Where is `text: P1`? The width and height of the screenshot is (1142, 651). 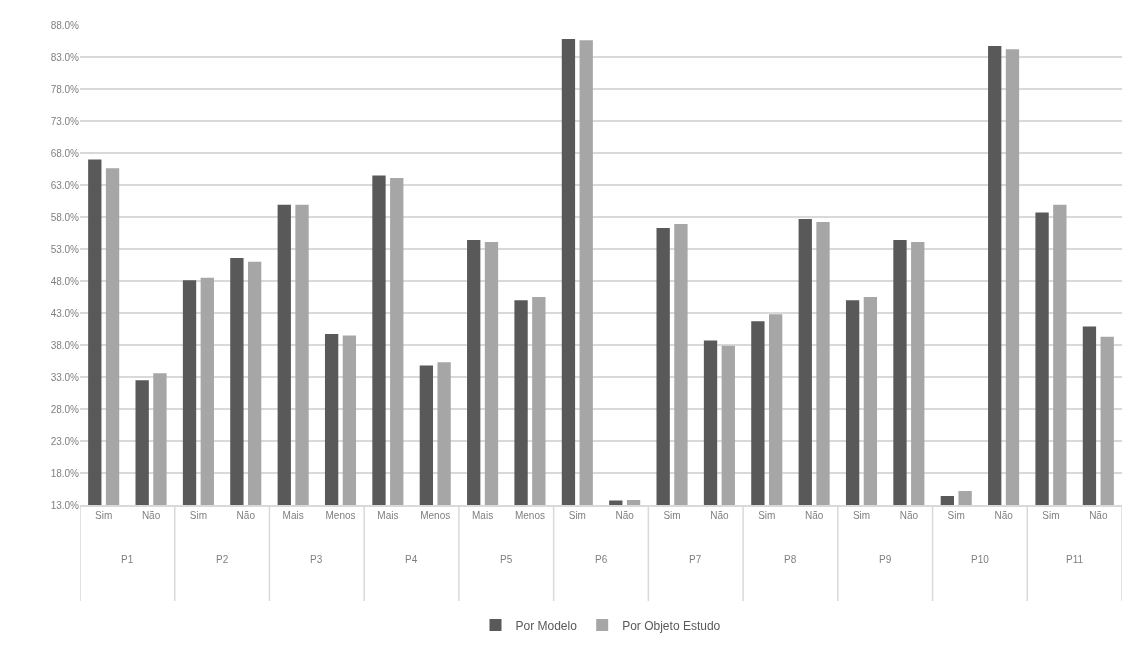 text: P1 is located at coordinates (127, 559).